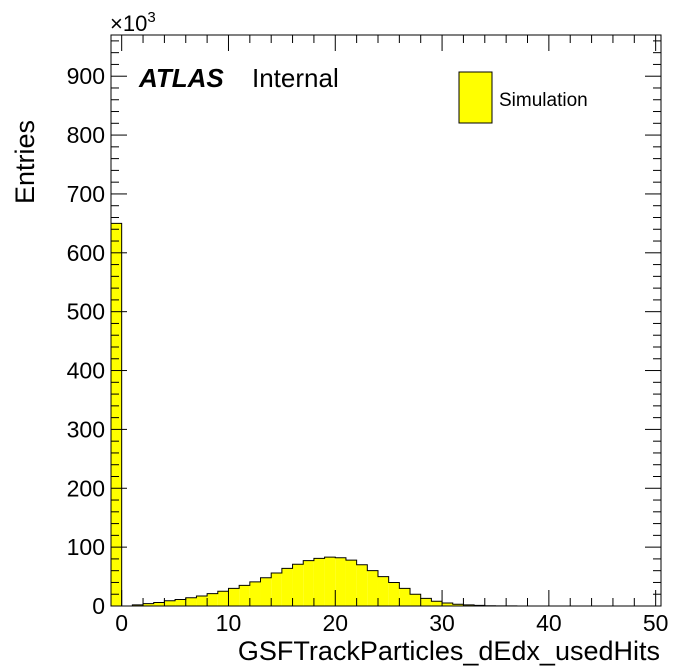 The image size is (696, 672). Describe the element at coordinates (98, 606) in the screenshot. I see `y-tick-label: 0` at that location.